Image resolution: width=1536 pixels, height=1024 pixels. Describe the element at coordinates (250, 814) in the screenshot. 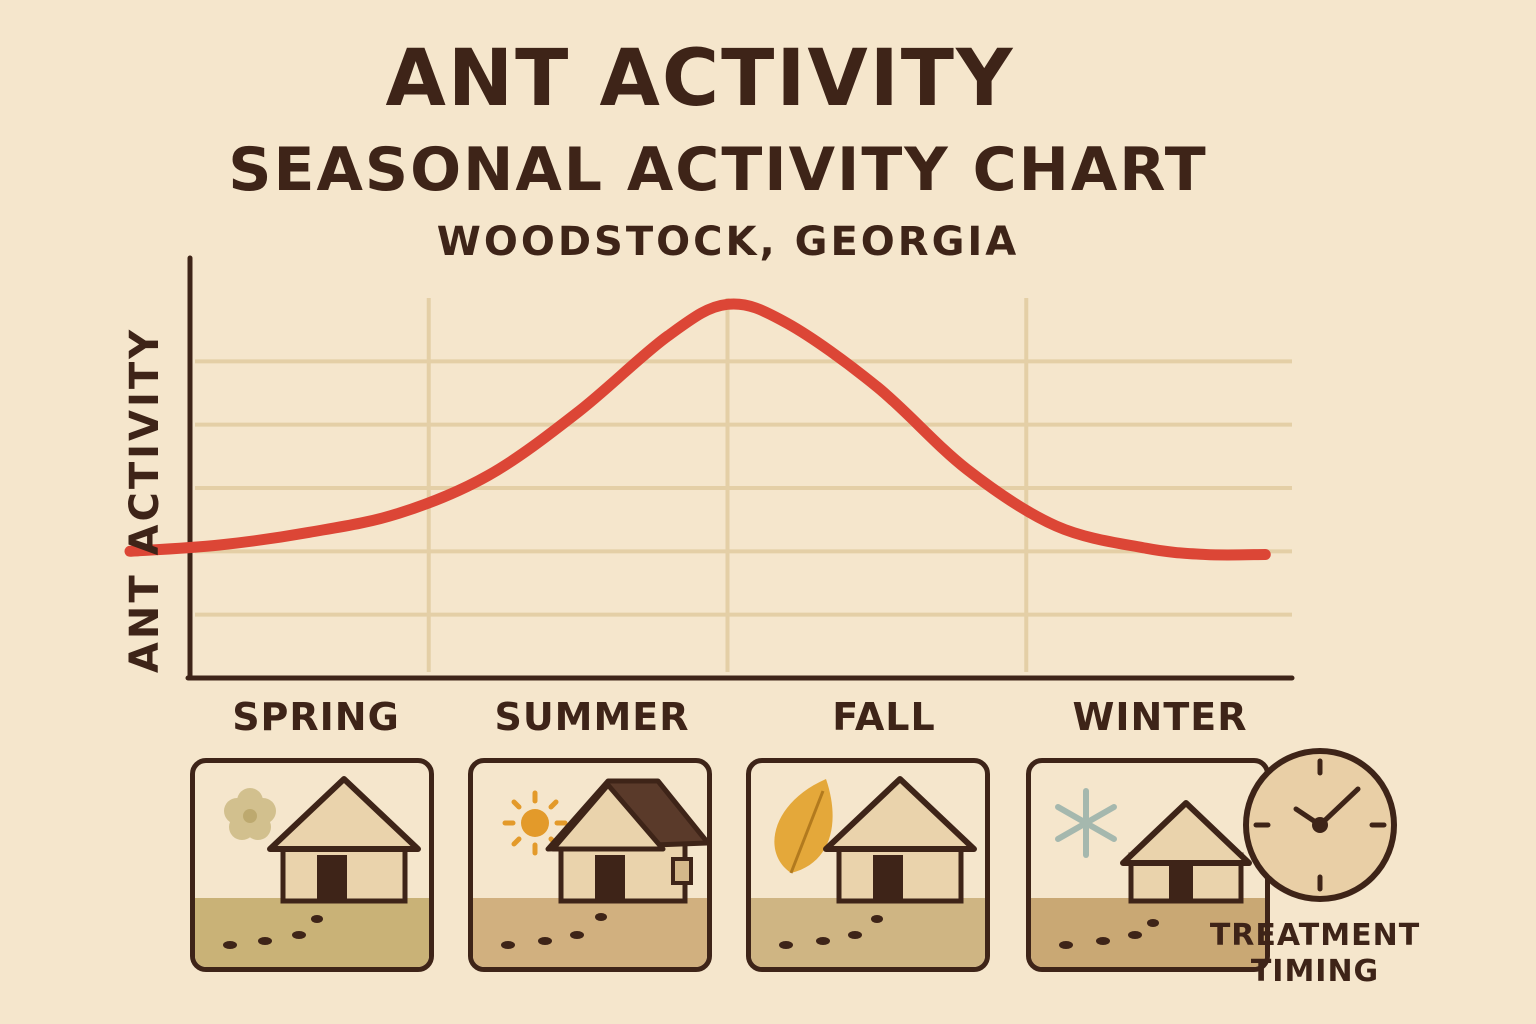

I see `flower-icon` at that location.